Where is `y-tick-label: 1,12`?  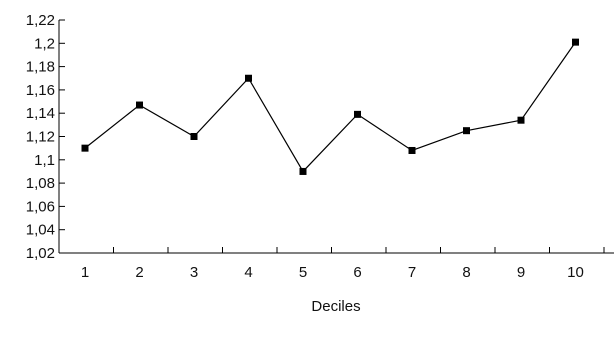 y-tick-label: 1,12 is located at coordinates (40, 137).